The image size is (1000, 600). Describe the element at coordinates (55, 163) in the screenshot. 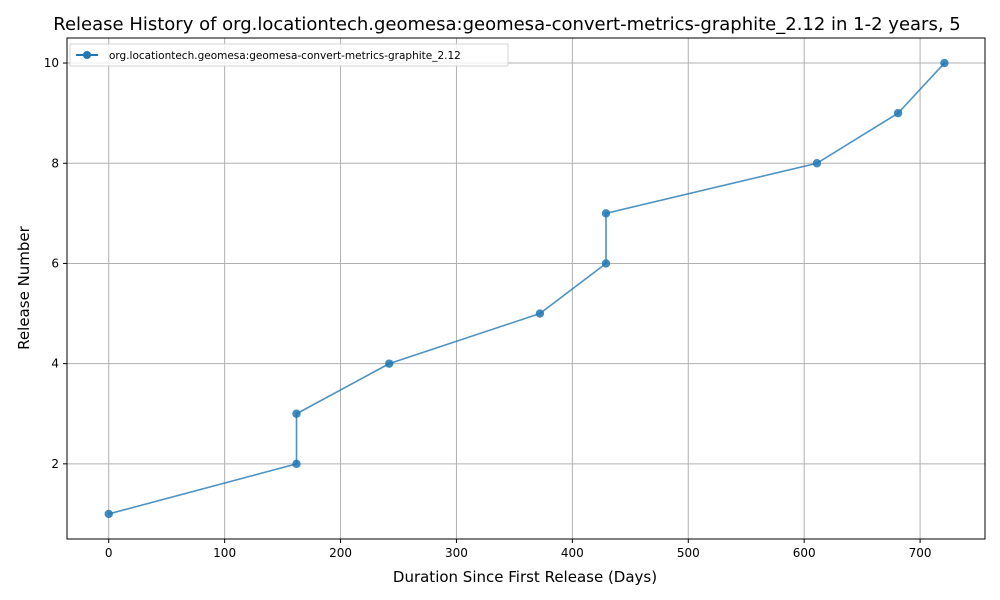

I see `y-tick-label: 8` at that location.